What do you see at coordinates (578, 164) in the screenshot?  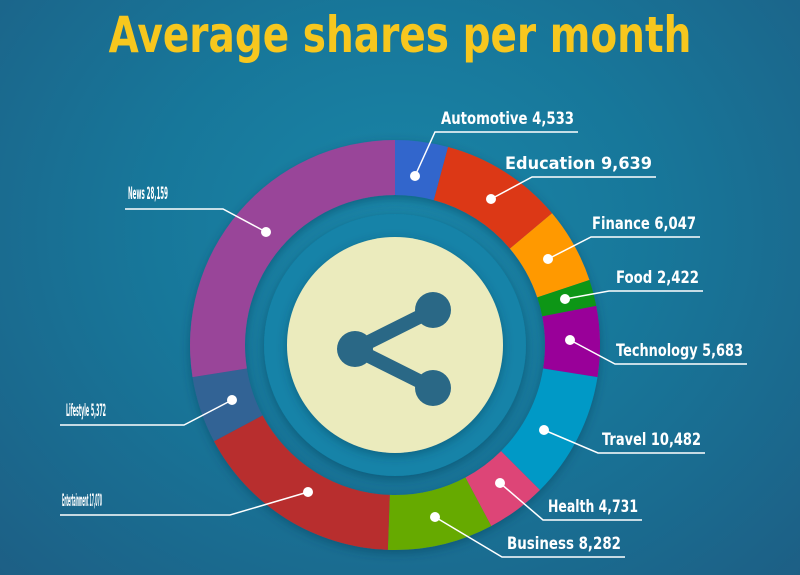 I see `callout-label: Education 9,639` at bounding box center [578, 164].